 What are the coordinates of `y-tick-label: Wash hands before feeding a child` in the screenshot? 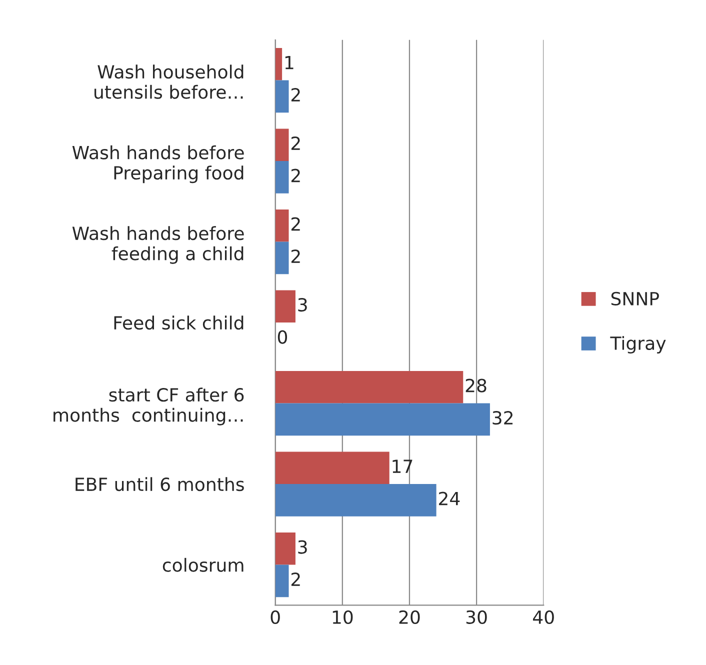 It's located at (158, 245).